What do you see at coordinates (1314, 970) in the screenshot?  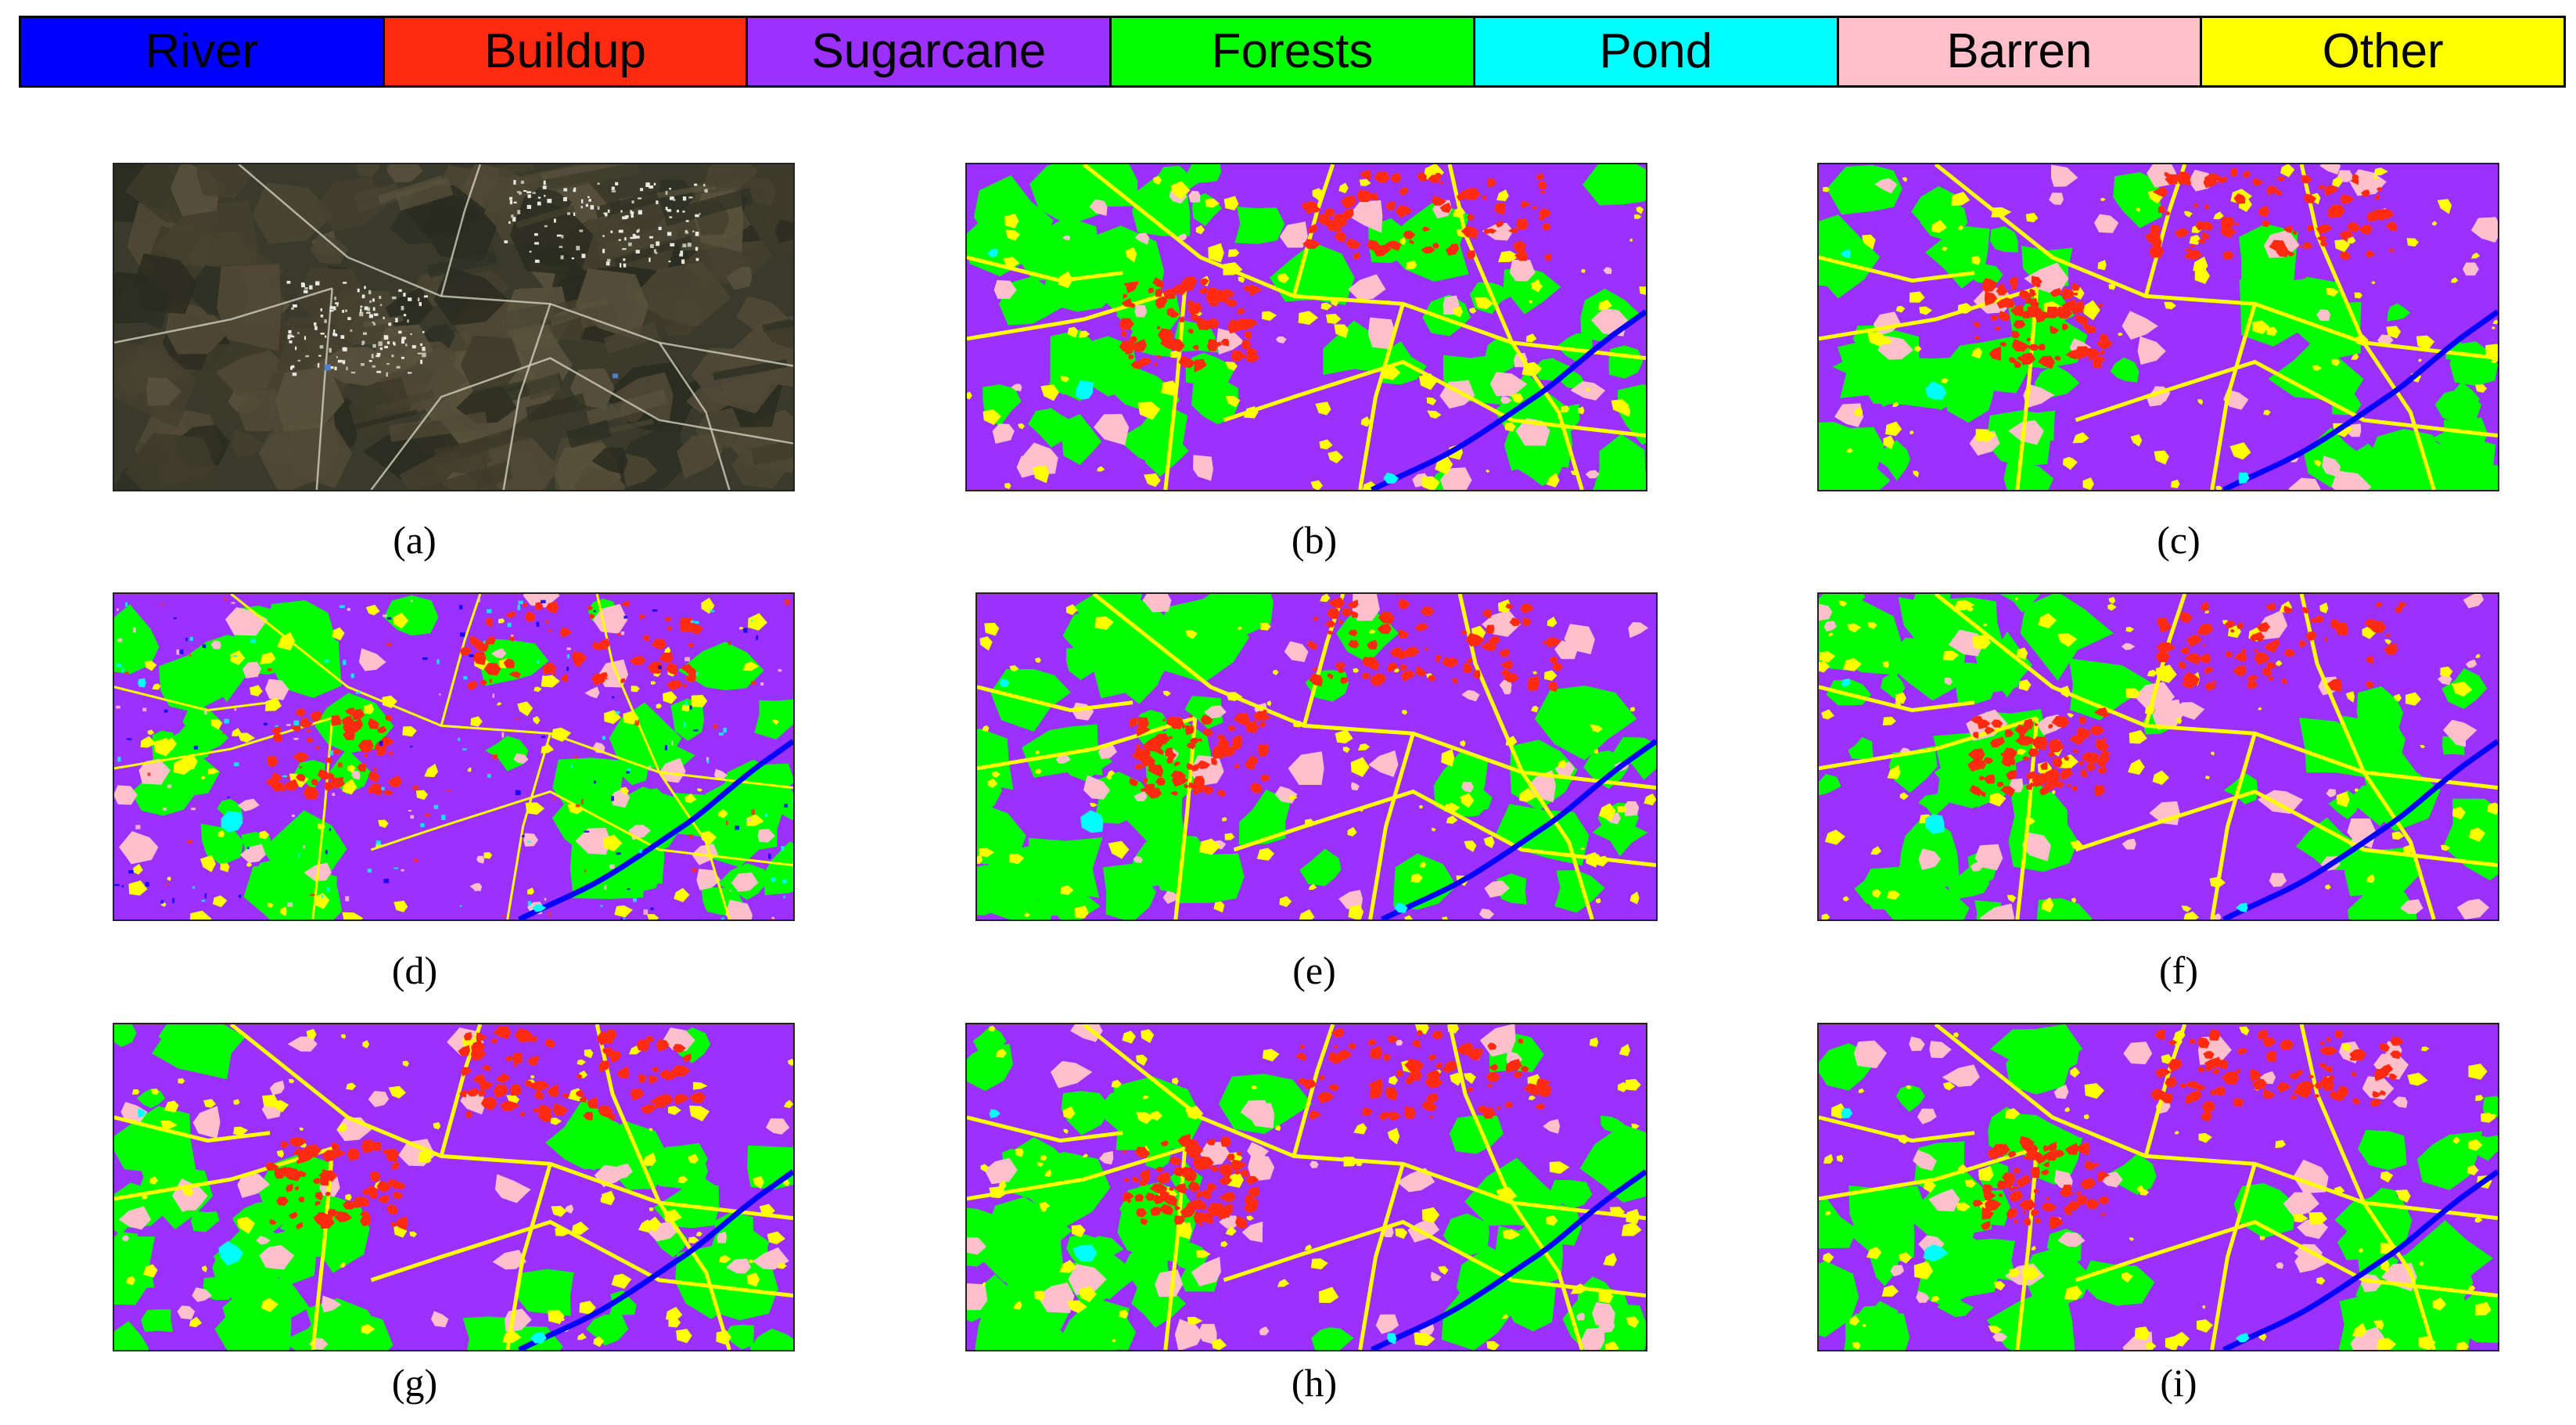 I see `caption-e: (e)` at bounding box center [1314, 970].